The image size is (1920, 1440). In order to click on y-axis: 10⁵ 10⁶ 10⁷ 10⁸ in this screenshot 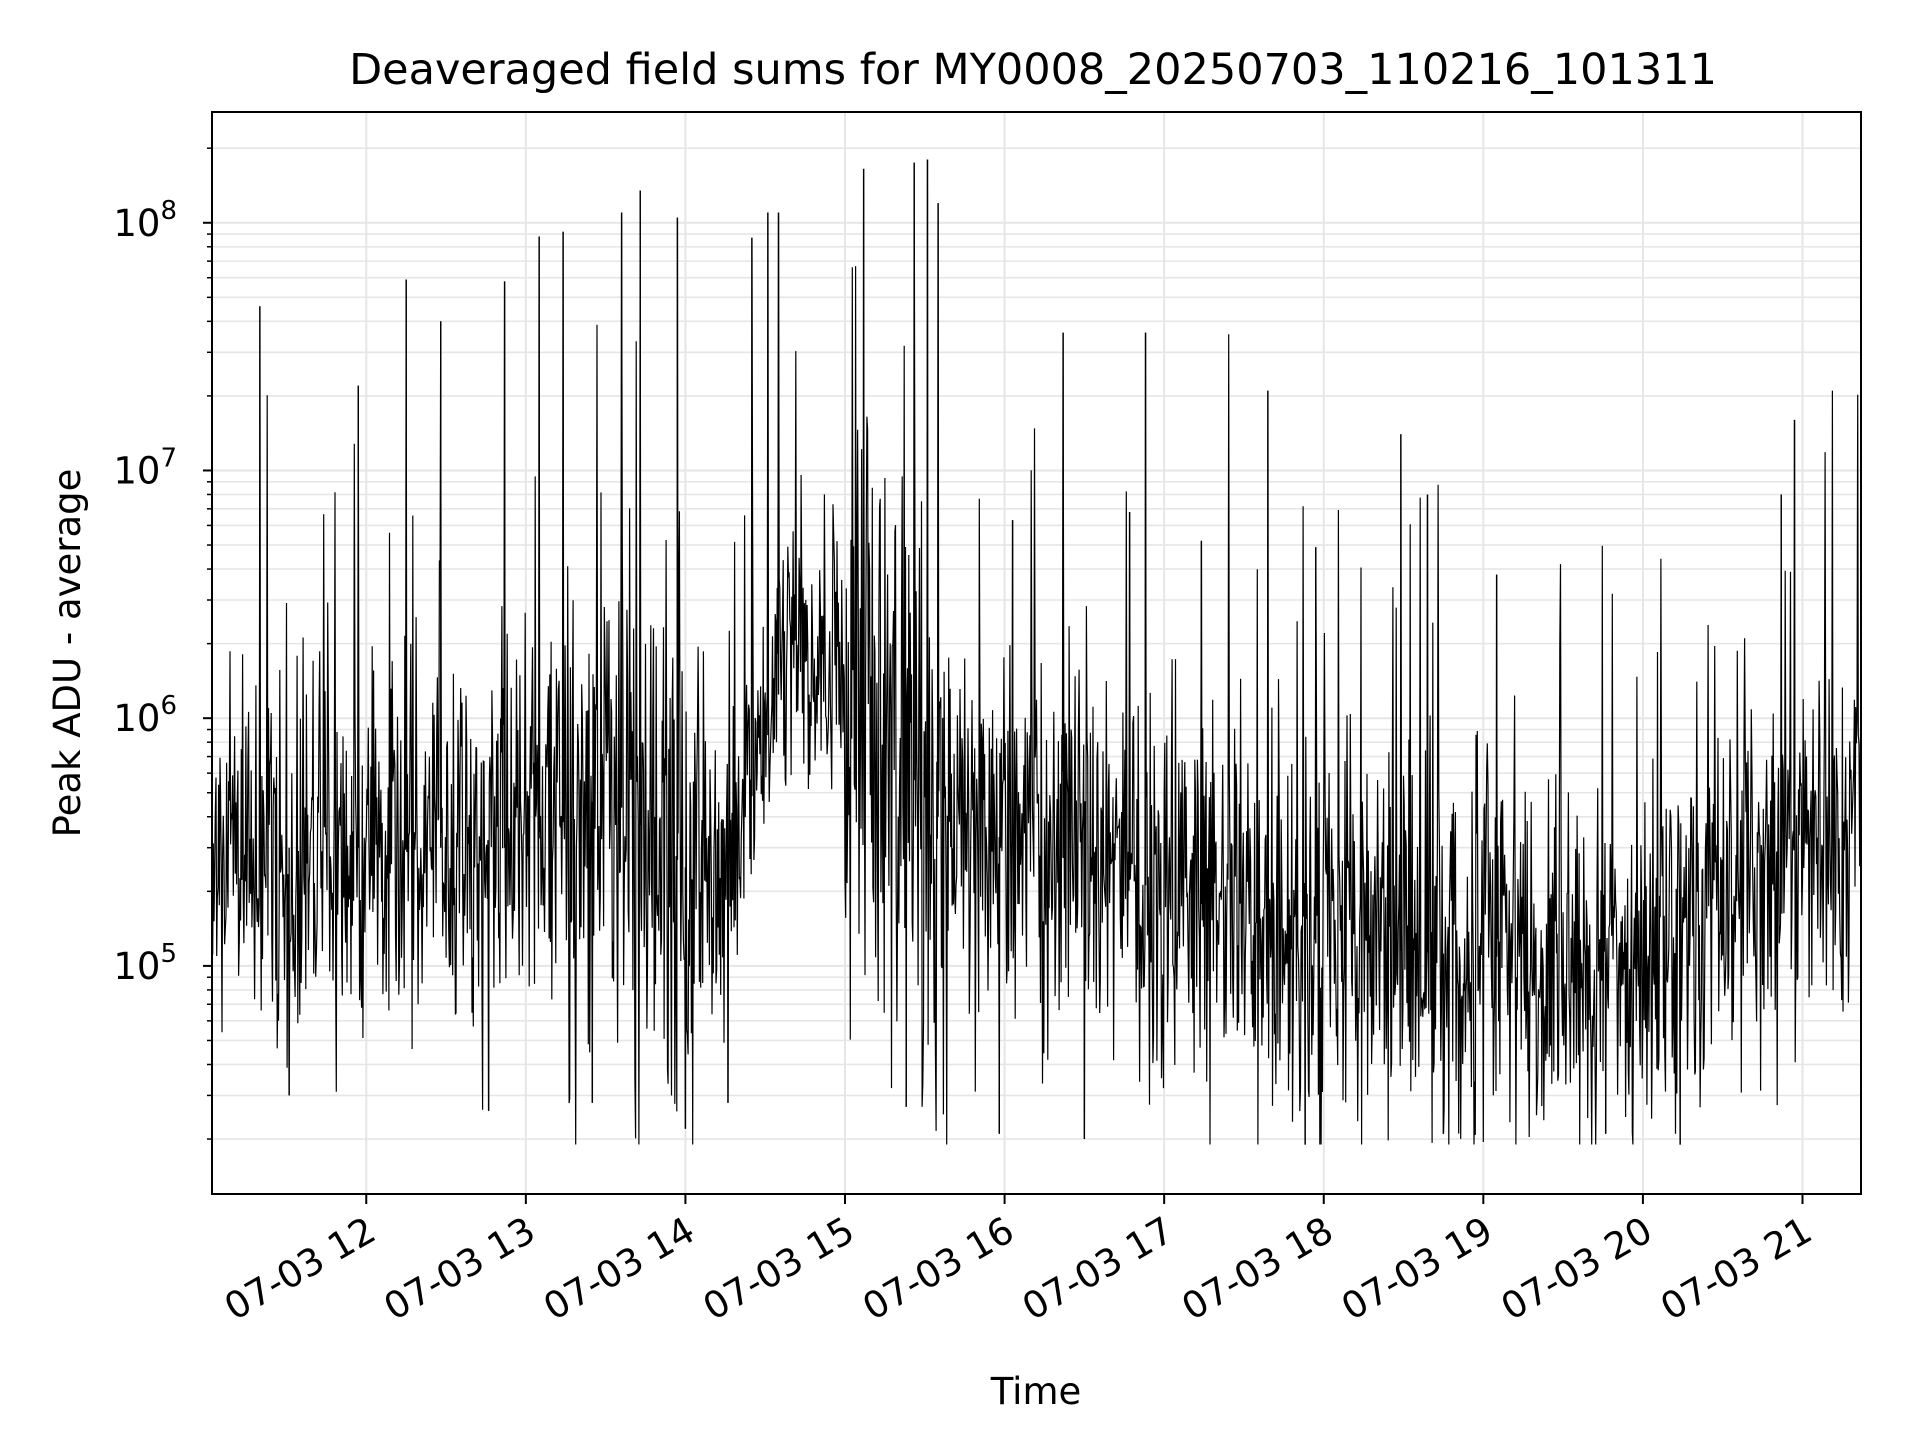, I will do `click(162, 643)`.